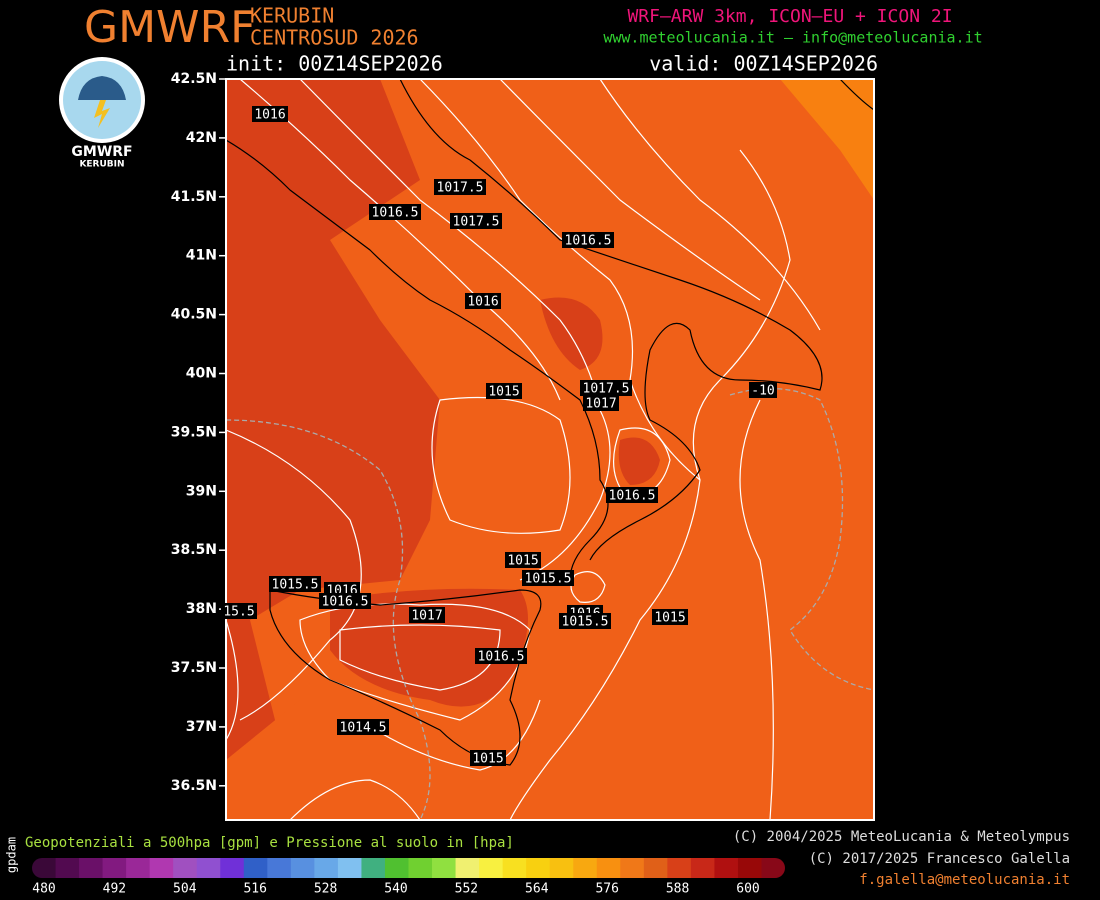 The width and height of the screenshot is (1100, 900). What do you see at coordinates (827, 139) in the screenshot?
I see `field-high` at bounding box center [827, 139].